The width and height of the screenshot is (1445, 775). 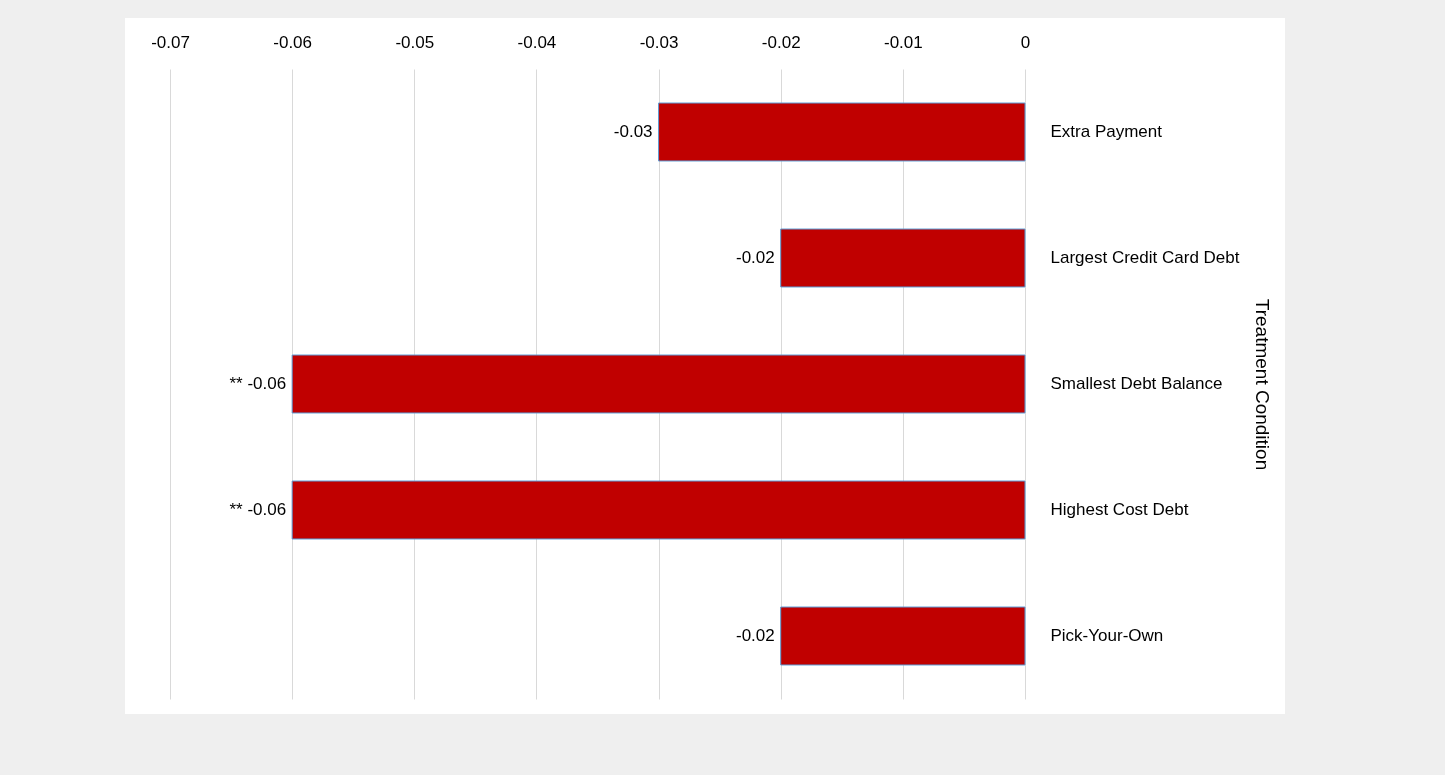 What do you see at coordinates (659, 42) in the screenshot?
I see `x-tick-label: -0.03` at bounding box center [659, 42].